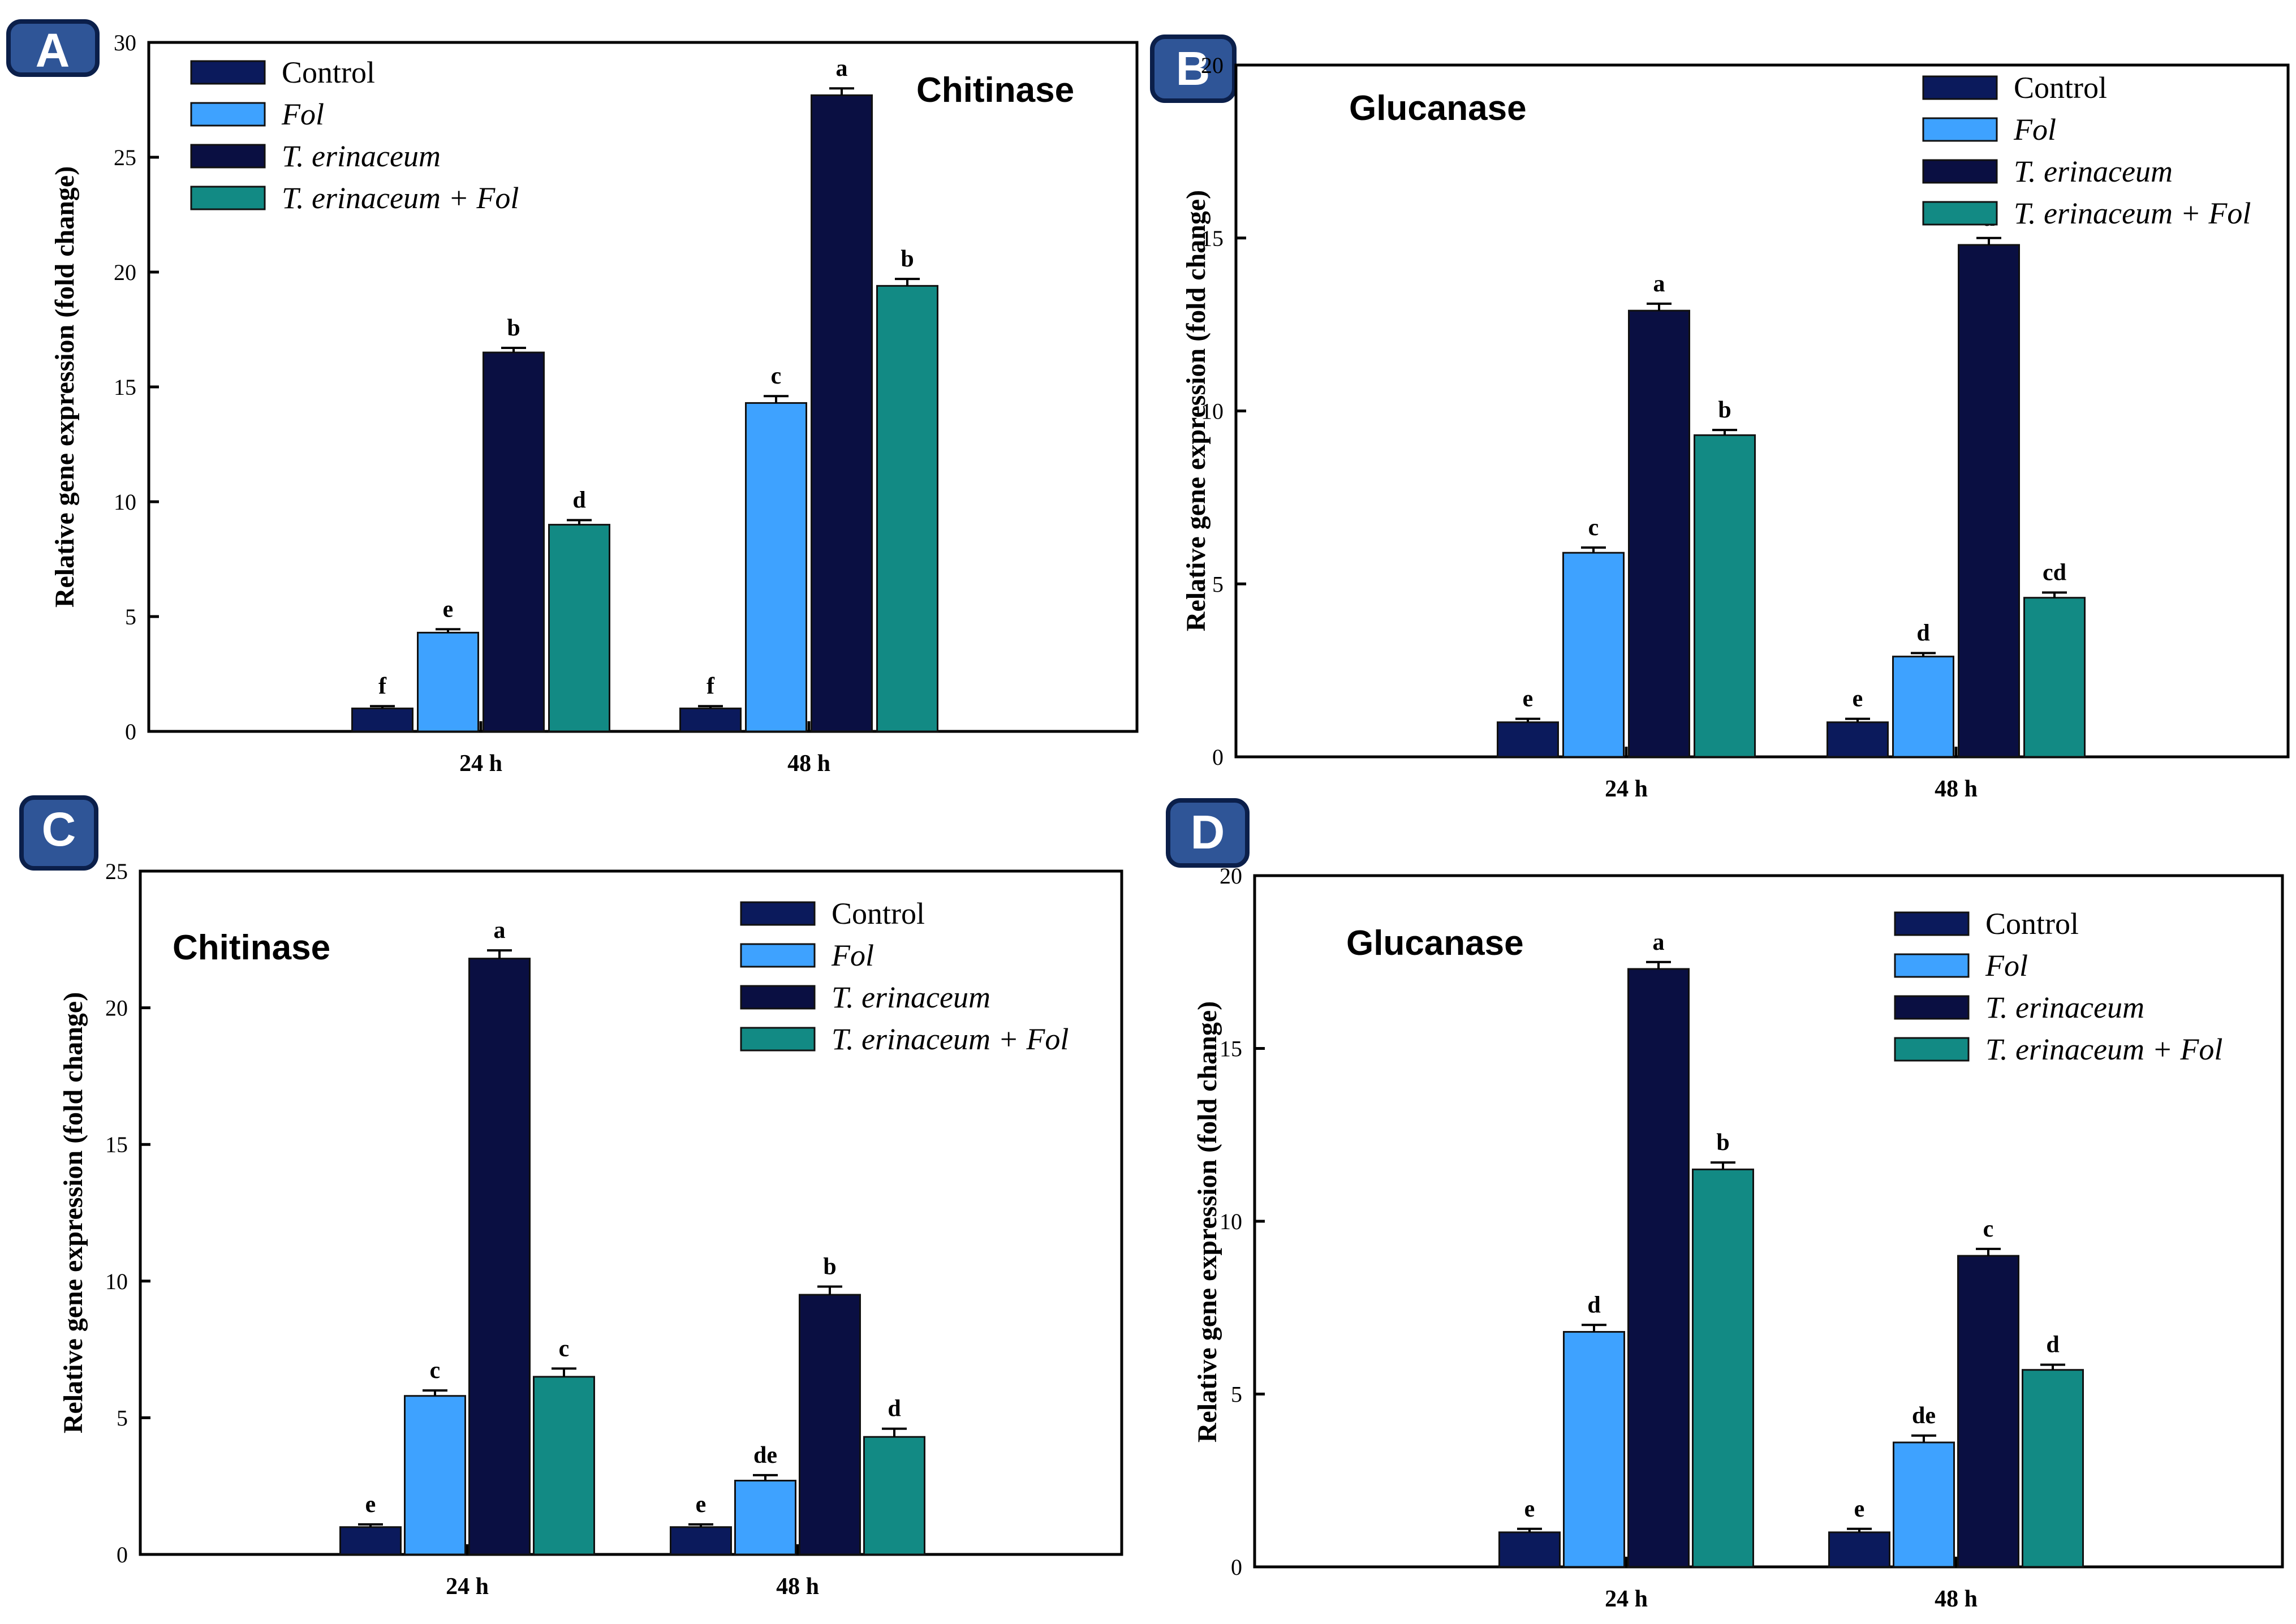 This screenshot has width=2296, height=1624. What do you see at coordinates (228, 72) in the screenshot?
I see `legend-swatch-control` at bounding box center [228, 72].